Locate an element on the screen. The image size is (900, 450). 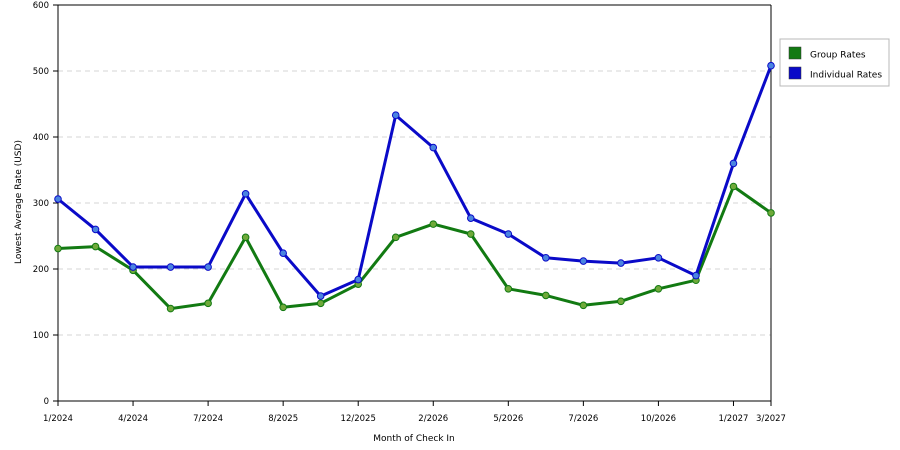
x-tick-label: 8/2025 is located at coordinates (283, 419).